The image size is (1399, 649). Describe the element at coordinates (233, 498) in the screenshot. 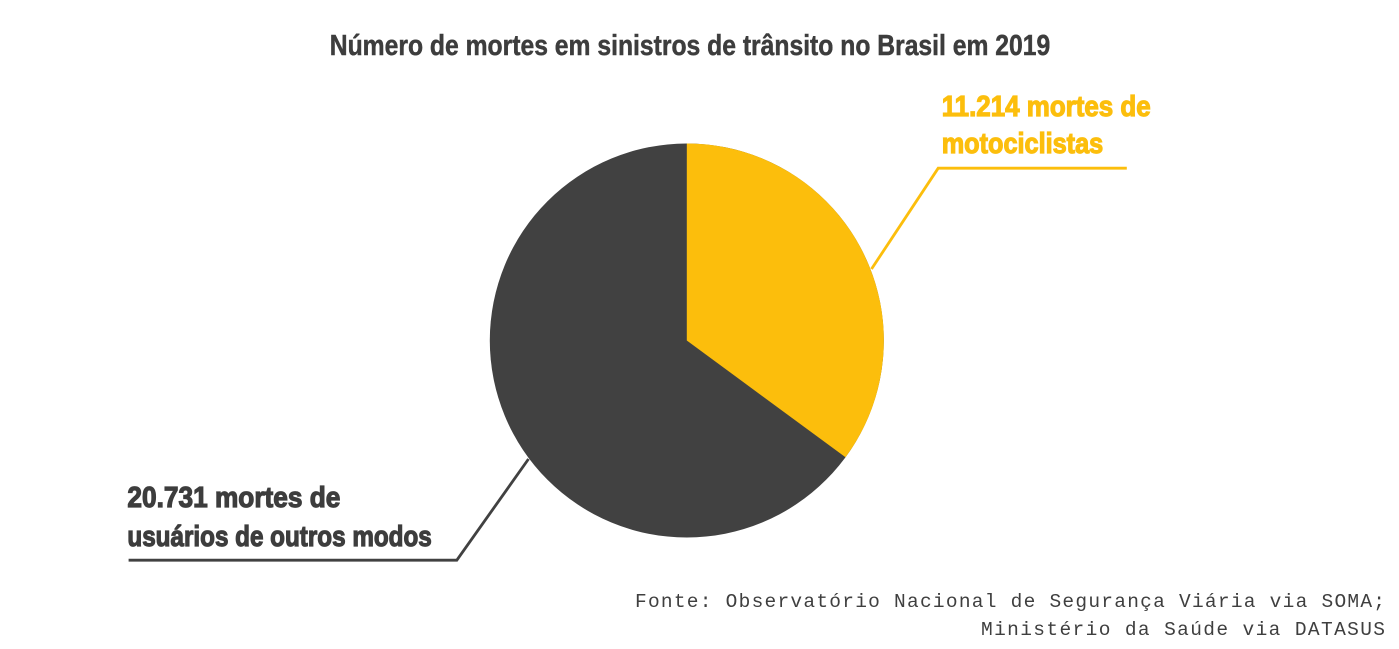

I see `svg-text: 20.731 mortes de` at that location.